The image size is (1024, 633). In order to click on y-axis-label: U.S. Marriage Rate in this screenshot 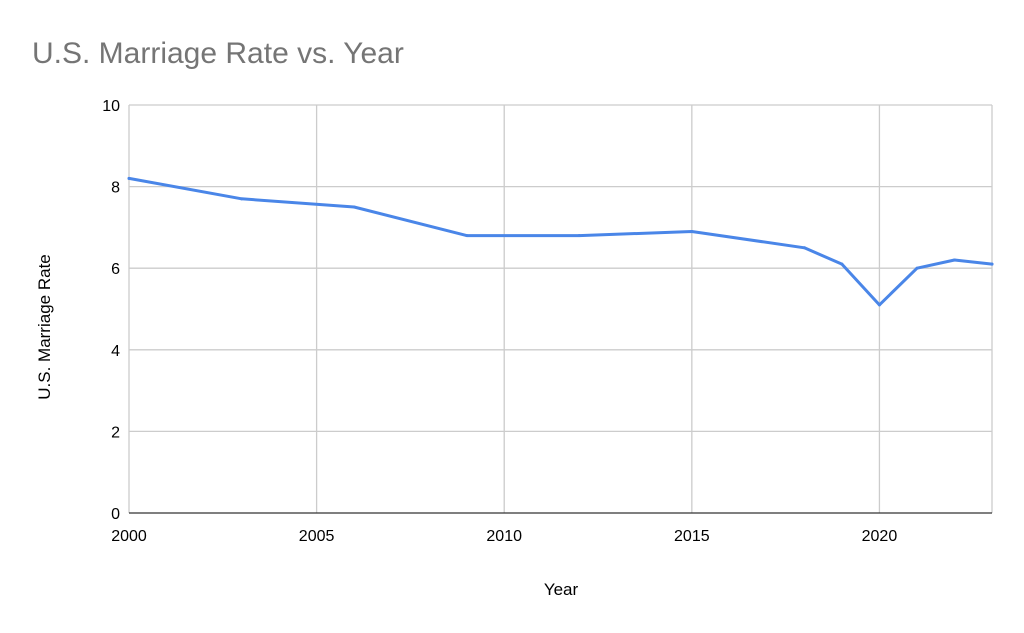, I will do `click(44, 327)`.